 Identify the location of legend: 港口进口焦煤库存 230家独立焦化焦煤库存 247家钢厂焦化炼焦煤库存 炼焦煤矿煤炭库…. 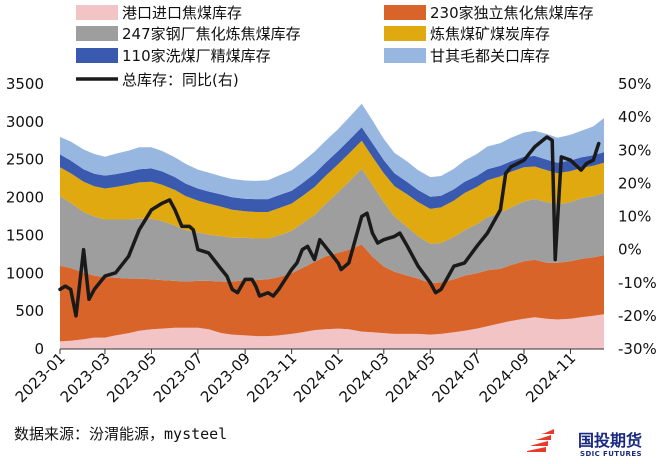
(335, 46).